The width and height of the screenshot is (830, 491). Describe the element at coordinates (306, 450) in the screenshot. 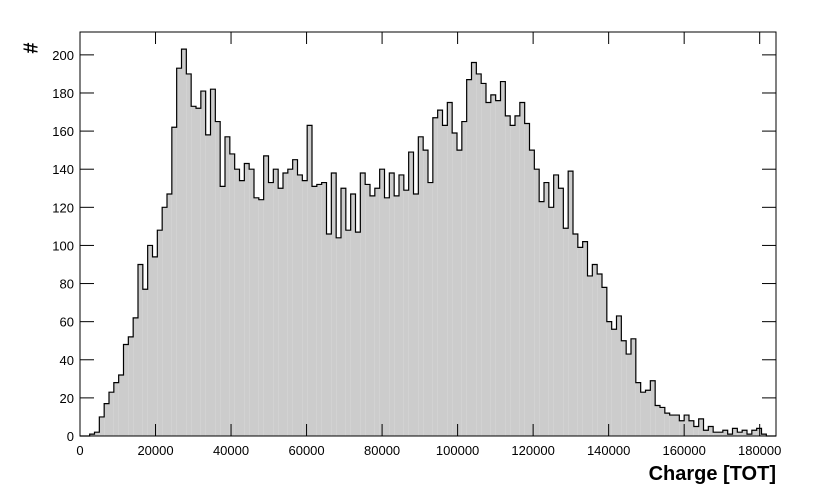

I see `x-tick-label: 60000` at that location.